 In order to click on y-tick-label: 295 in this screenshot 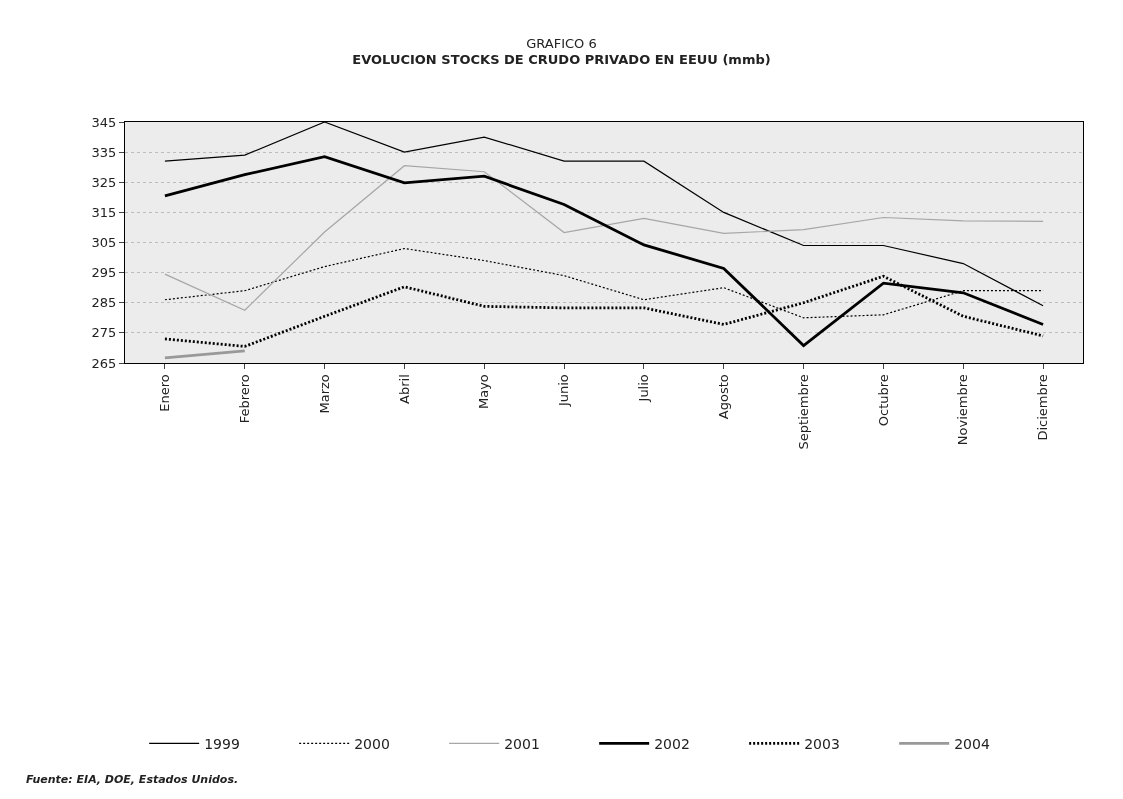, I will do `click(104, 273)`.